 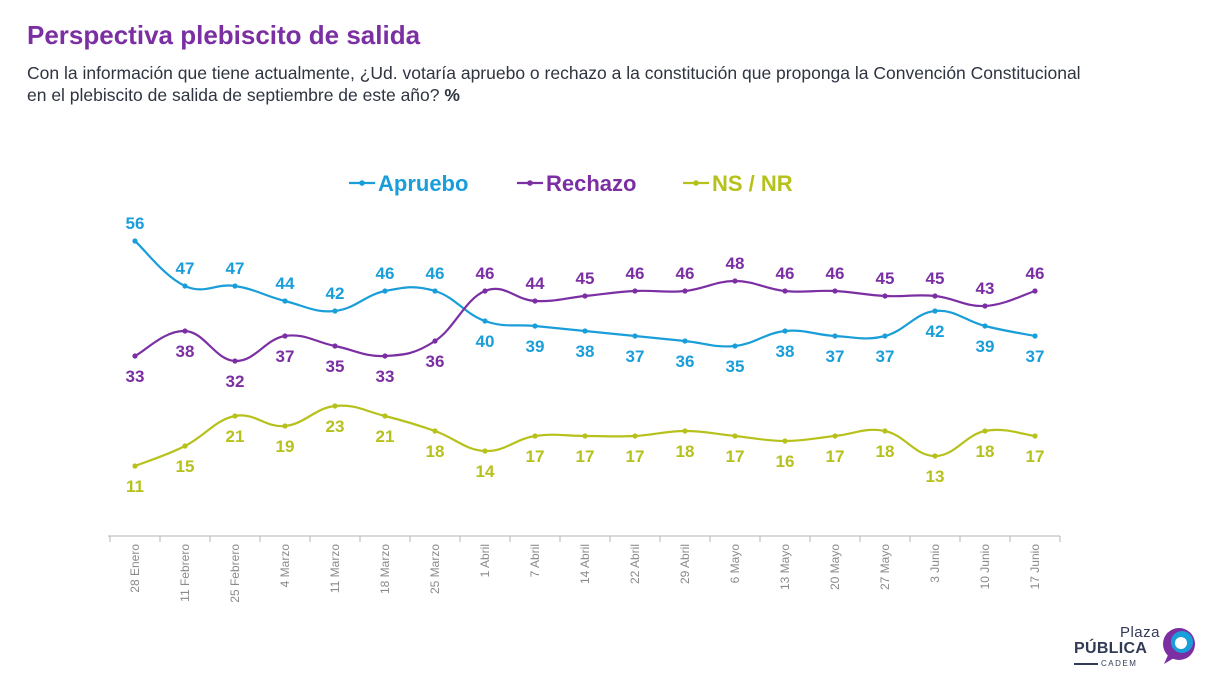 I want to click on logo-text-cadem: CADEM, so click(x=1119, y=663).